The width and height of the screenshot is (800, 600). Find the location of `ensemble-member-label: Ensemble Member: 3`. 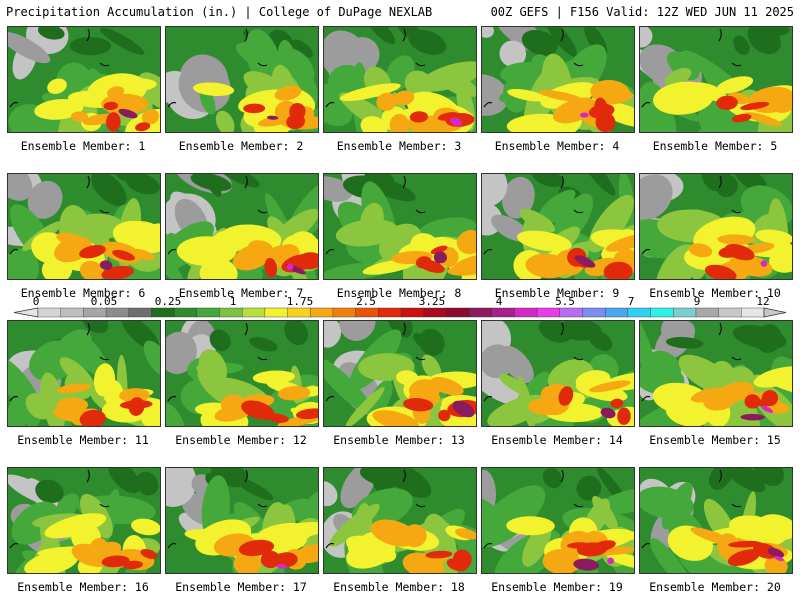

ensemble-member-label: Ensemble Member: 3 is located at coordinates (399, 146).